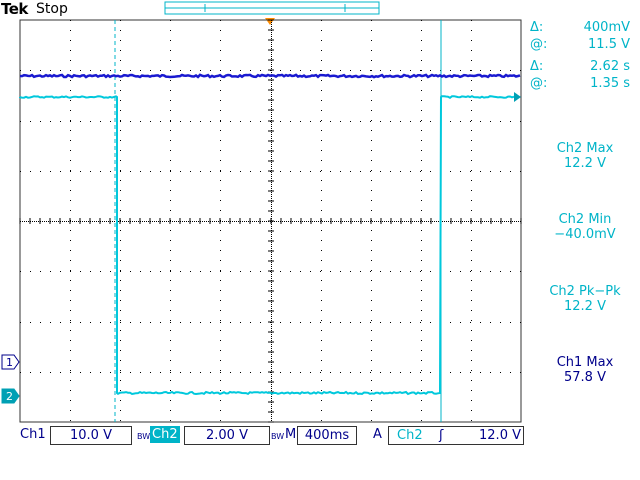 Image resolution: width=640 pixels, height=480 pixels. What do you see at coordinates (91, 435) in the screenshot?
I see `ch1-scale: 10.0 V` at bounding box center [91, 435].